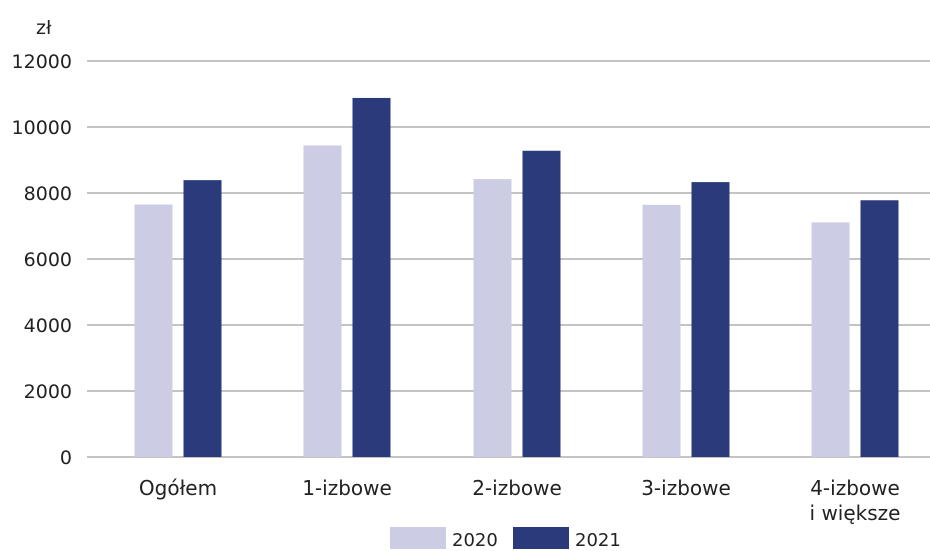 This screenshot has width=930, height=551. I want to click on y-tick-label: 2000, so click(48, 392).